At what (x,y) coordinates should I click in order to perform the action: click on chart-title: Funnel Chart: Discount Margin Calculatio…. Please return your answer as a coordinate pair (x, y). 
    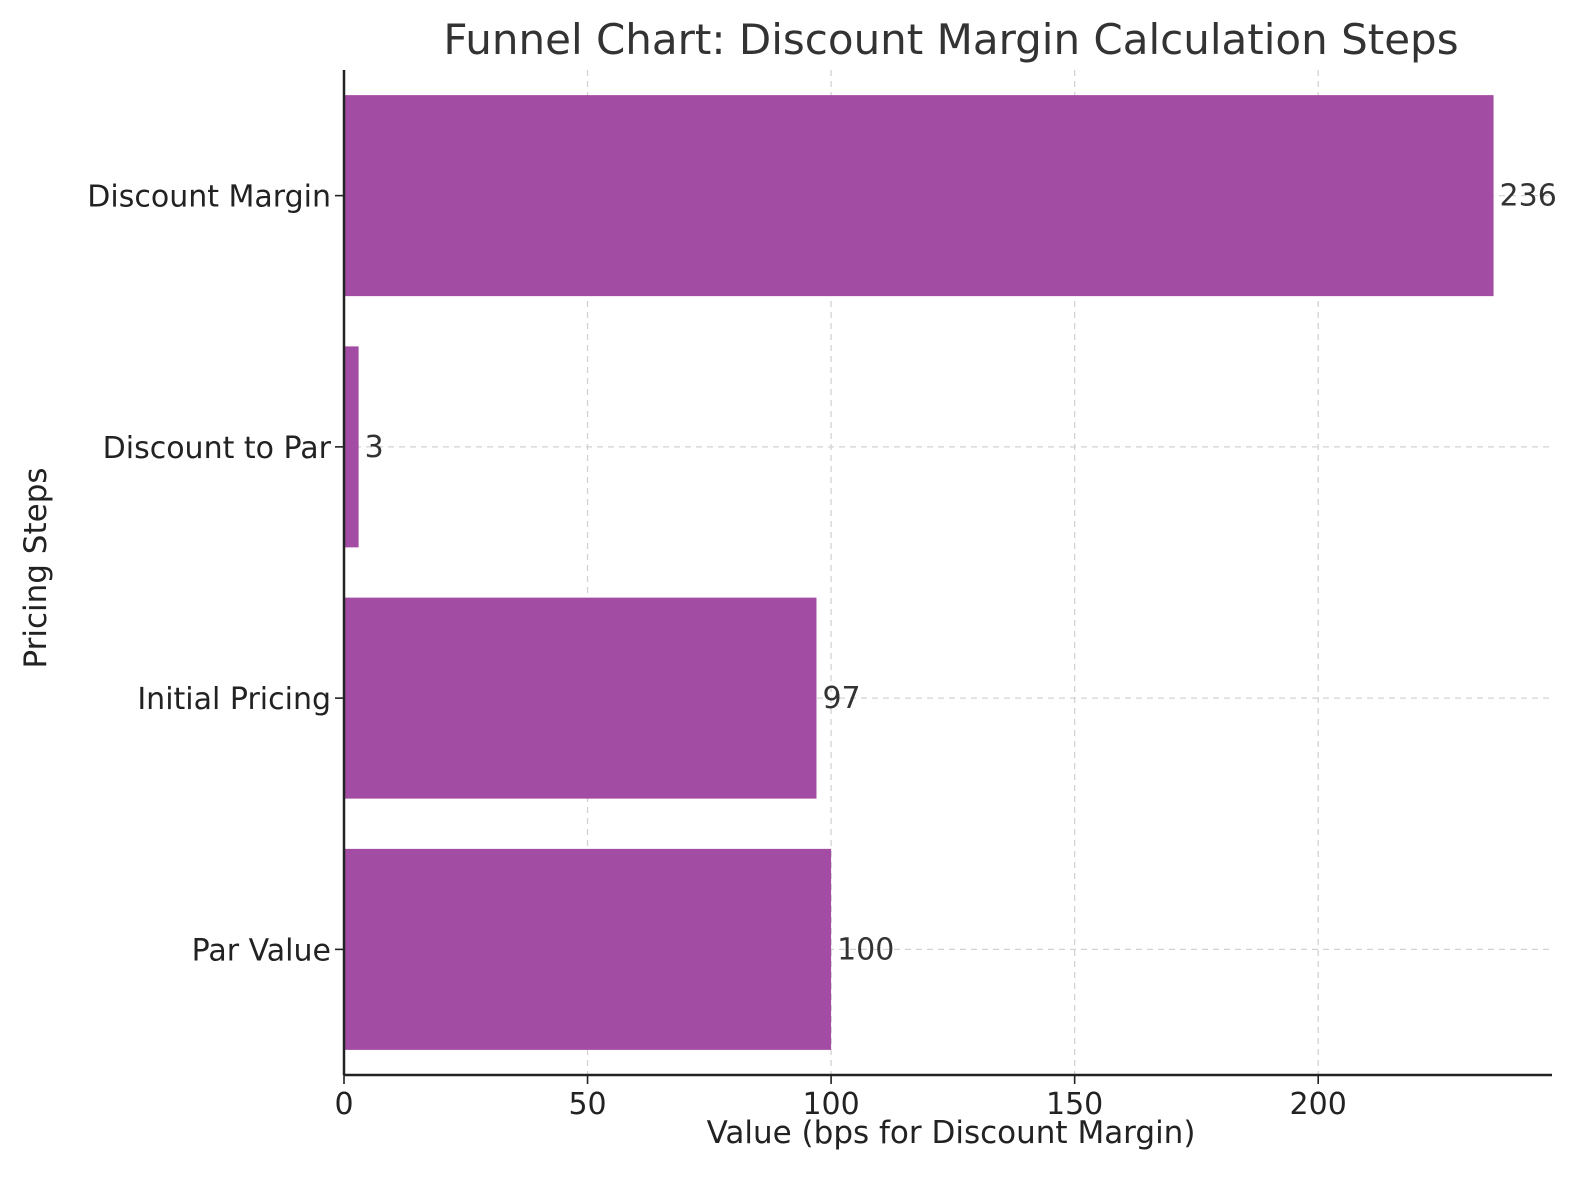
    Looking at the image, I should click on (950, 39).